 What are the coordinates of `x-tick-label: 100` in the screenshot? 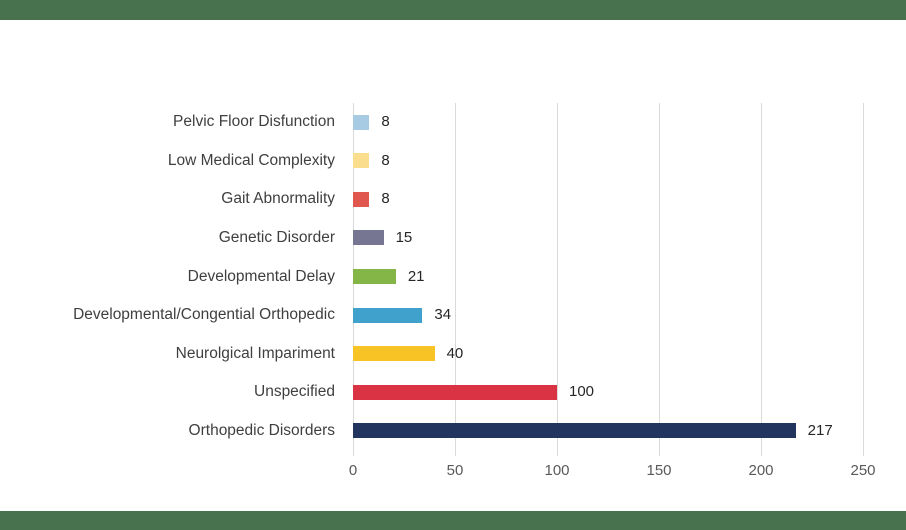 It's located at (557, 470).